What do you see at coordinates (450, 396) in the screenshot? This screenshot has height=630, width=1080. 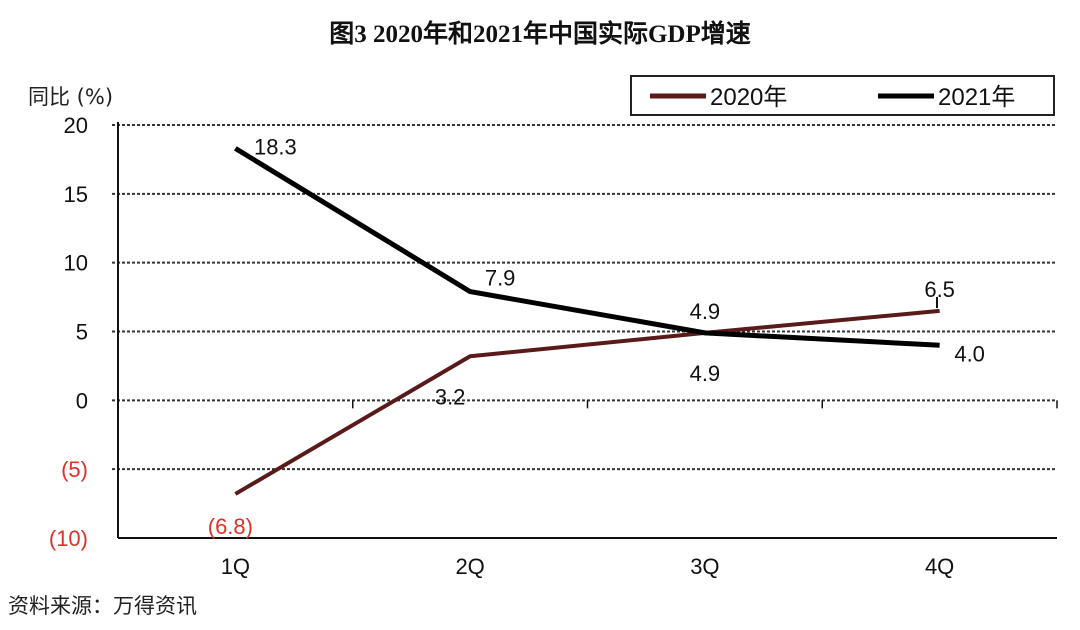 I see `data-label: 3.2` at bounding box center [450, 396].